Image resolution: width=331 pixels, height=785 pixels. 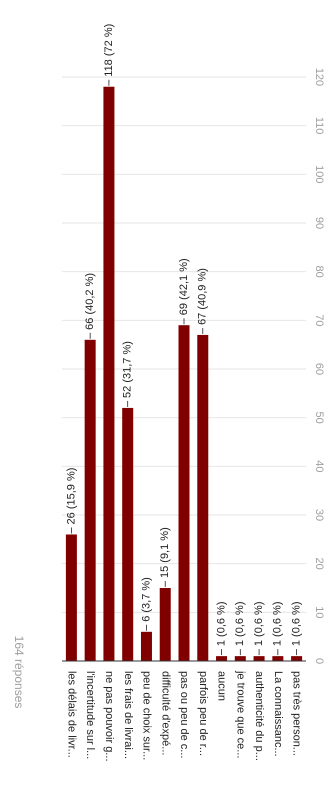 I want to click on tick-label: 80, so click(x=319, y=272).